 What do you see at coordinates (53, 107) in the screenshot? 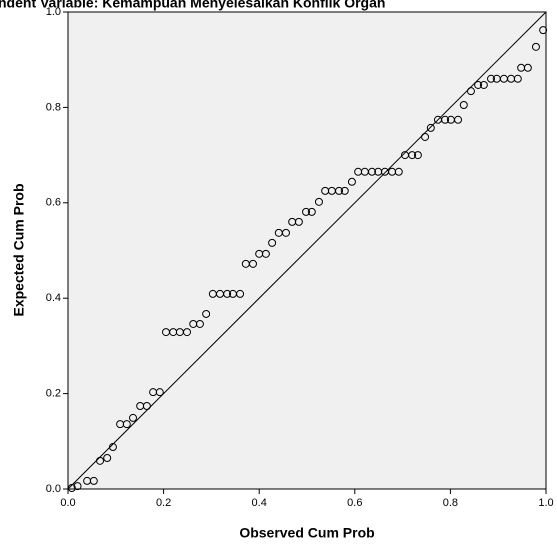
I see `y-tick-label: 0.8` at bounding box center [53, 107].